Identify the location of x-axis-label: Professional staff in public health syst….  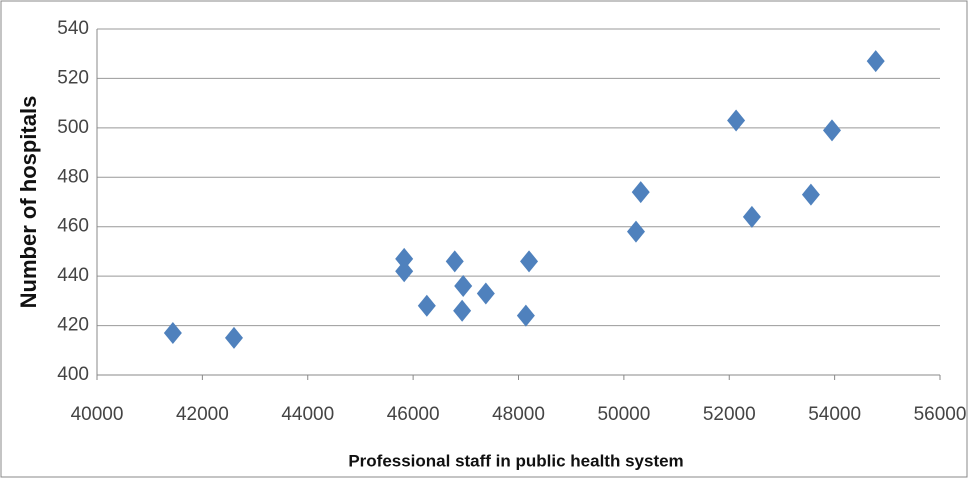
(515, 460).